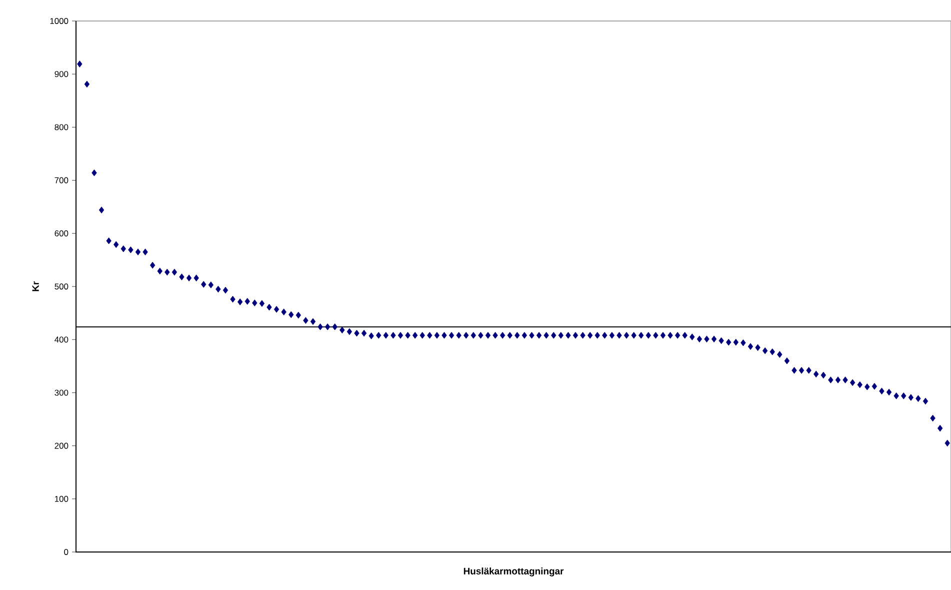  What do you see at coordinates (61, 339) in the screenshot?
I see `y-tick-label: 400` at bounding box center [61, 339].